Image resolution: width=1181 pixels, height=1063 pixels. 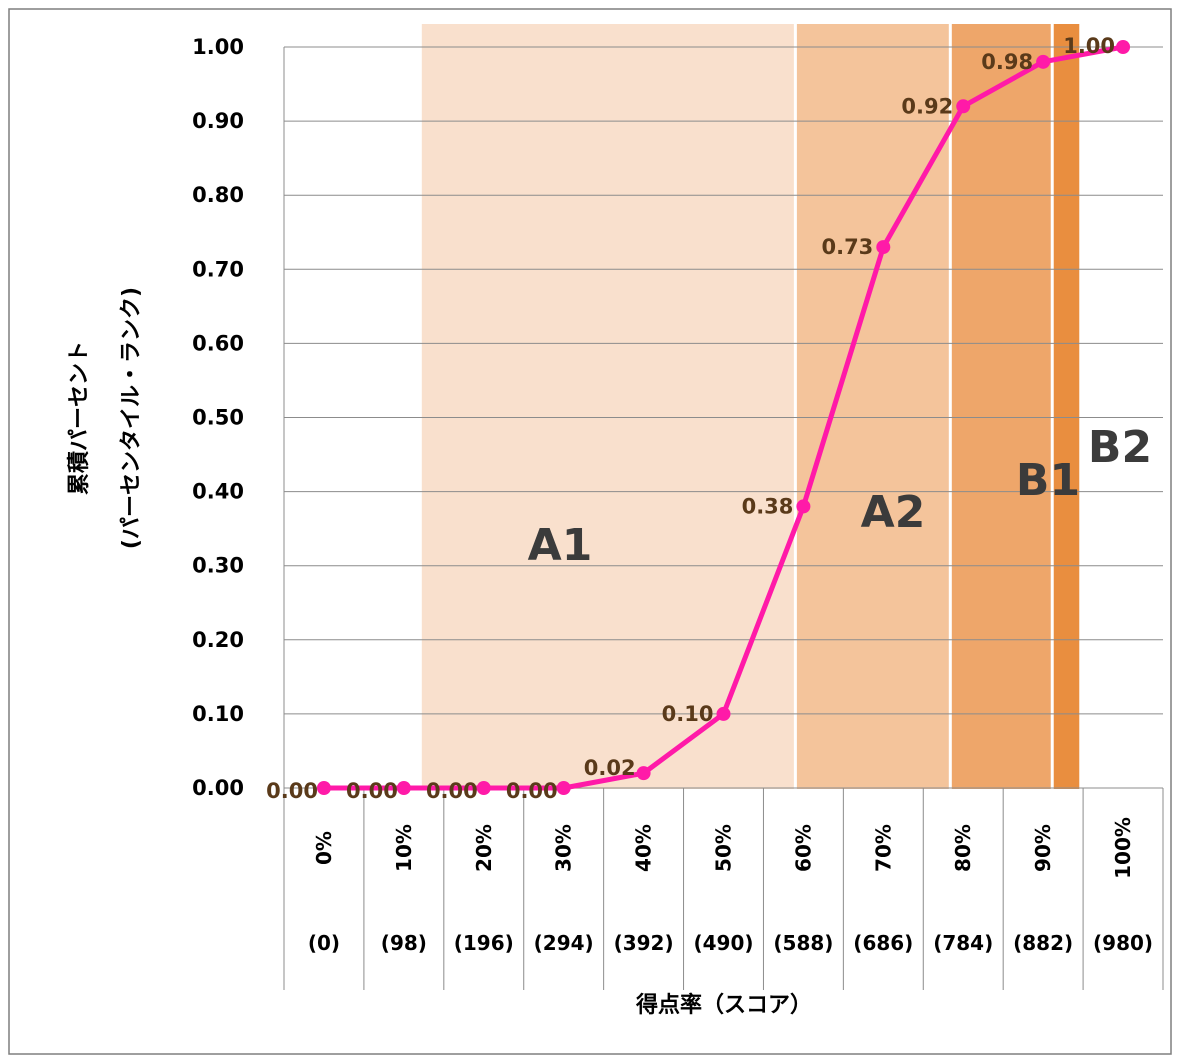 What do you see at coordinates (723, 1005) in the screenshot?
I see `x-axis-title: 得点率（スコア）` at bounding box center [723, 1005].